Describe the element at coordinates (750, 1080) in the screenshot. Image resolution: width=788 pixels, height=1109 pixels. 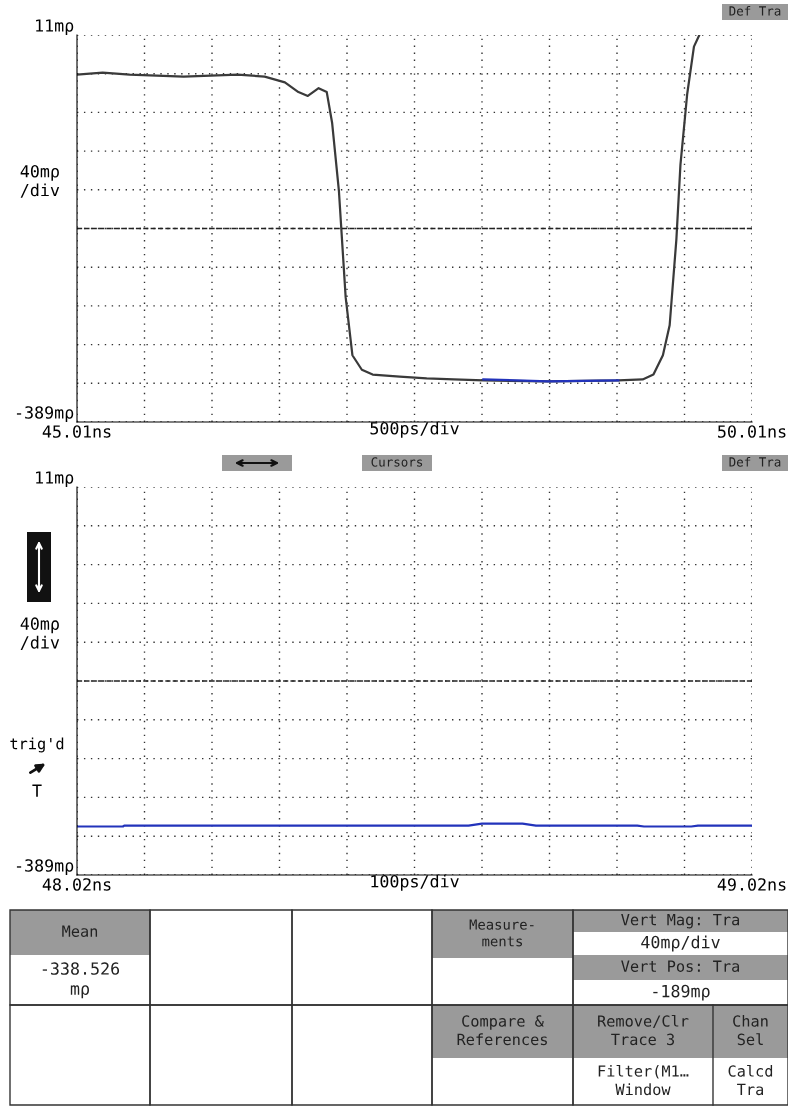
I see `text: Calcd Tra` at that location.